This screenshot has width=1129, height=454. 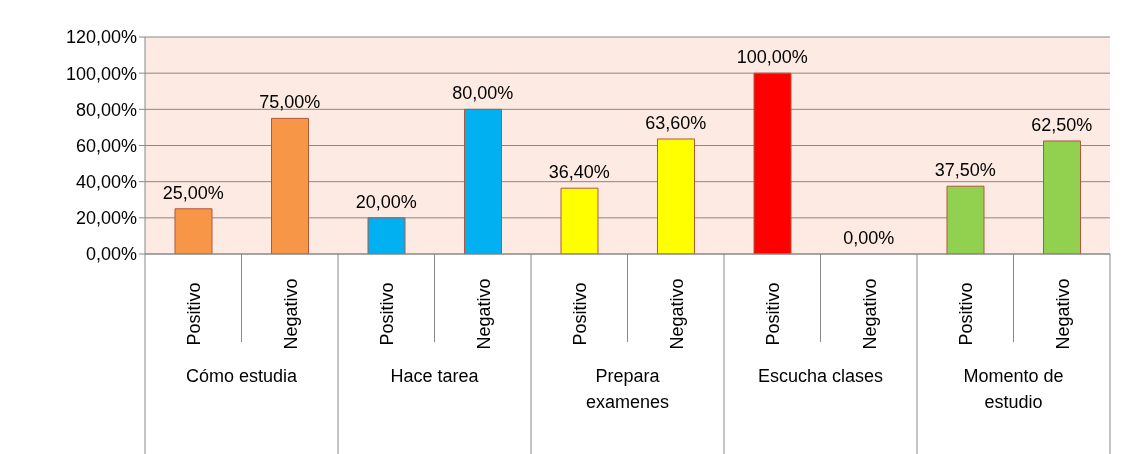 What do you see at coordinates (820, 376) in the screenshot?
I see `text: Escucha clases` at bounding box center [820, 376].